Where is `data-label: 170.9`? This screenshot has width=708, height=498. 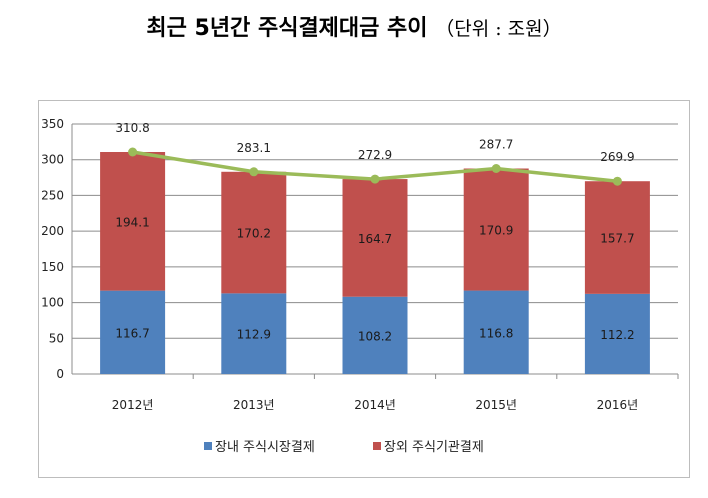 data-label: 170.9 is located at coordinates (496, 231).